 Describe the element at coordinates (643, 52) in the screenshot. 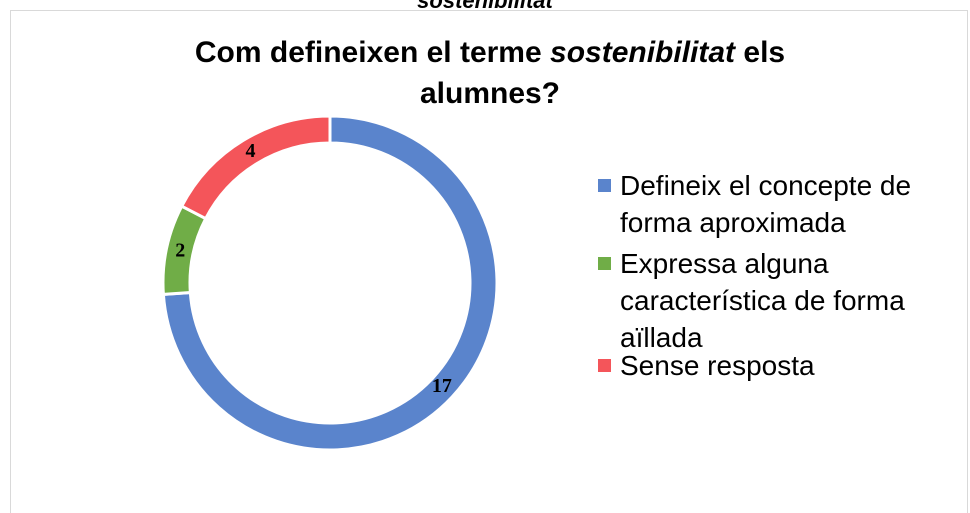

I see `title-italic: sostenibilitat` at that location.